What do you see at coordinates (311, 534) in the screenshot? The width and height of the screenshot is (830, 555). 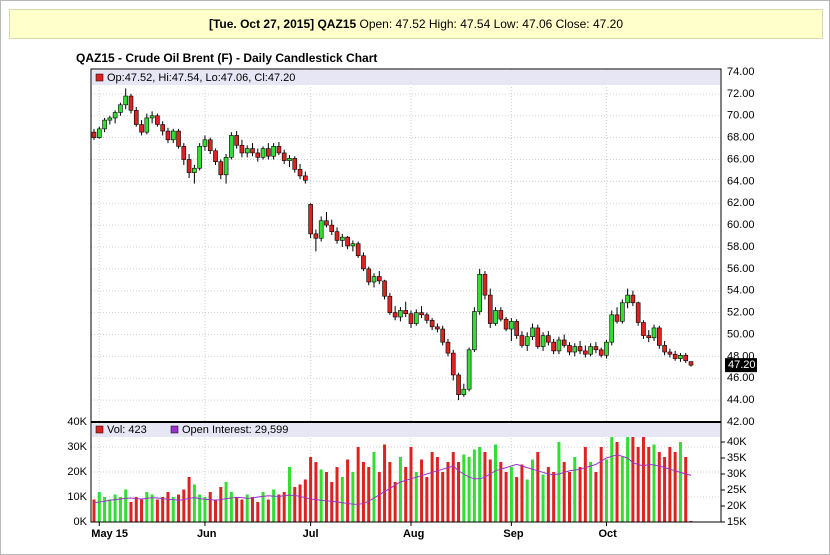 I see `x-tick-label: Jul` at bounding box center [311, 534].